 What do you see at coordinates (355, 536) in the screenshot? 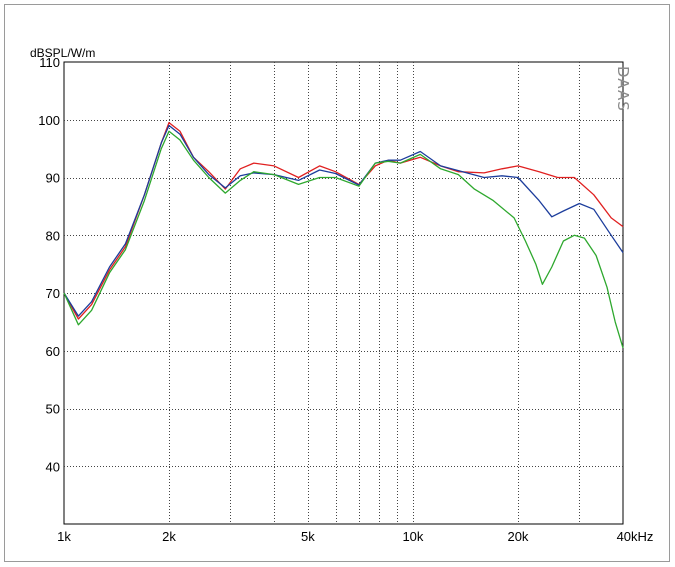
I see `x-tick-labels: 1k 2k 5k 10k 20k 40kHz` at bounding box center [355, 536].